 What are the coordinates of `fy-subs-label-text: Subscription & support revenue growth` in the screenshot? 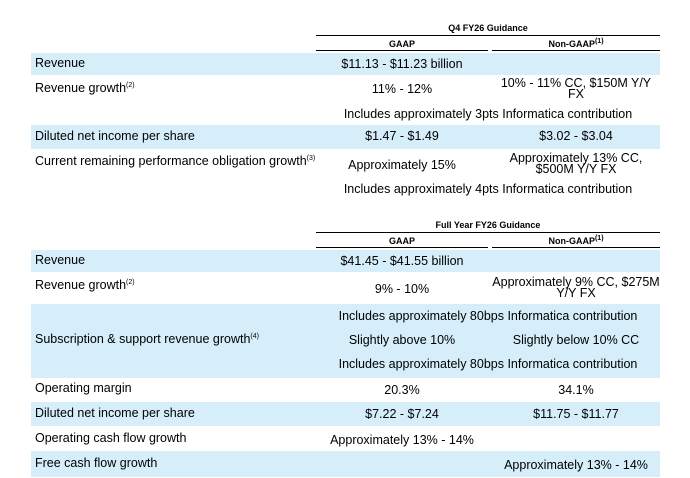 It's located at (143, 339).